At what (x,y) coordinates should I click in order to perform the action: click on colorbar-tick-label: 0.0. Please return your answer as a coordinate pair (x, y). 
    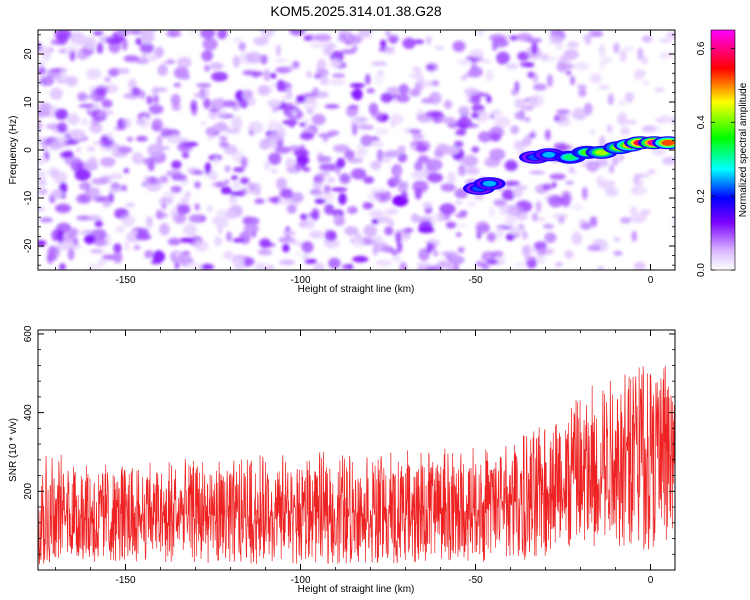
    Looking at the image, I should click on (701, 270).